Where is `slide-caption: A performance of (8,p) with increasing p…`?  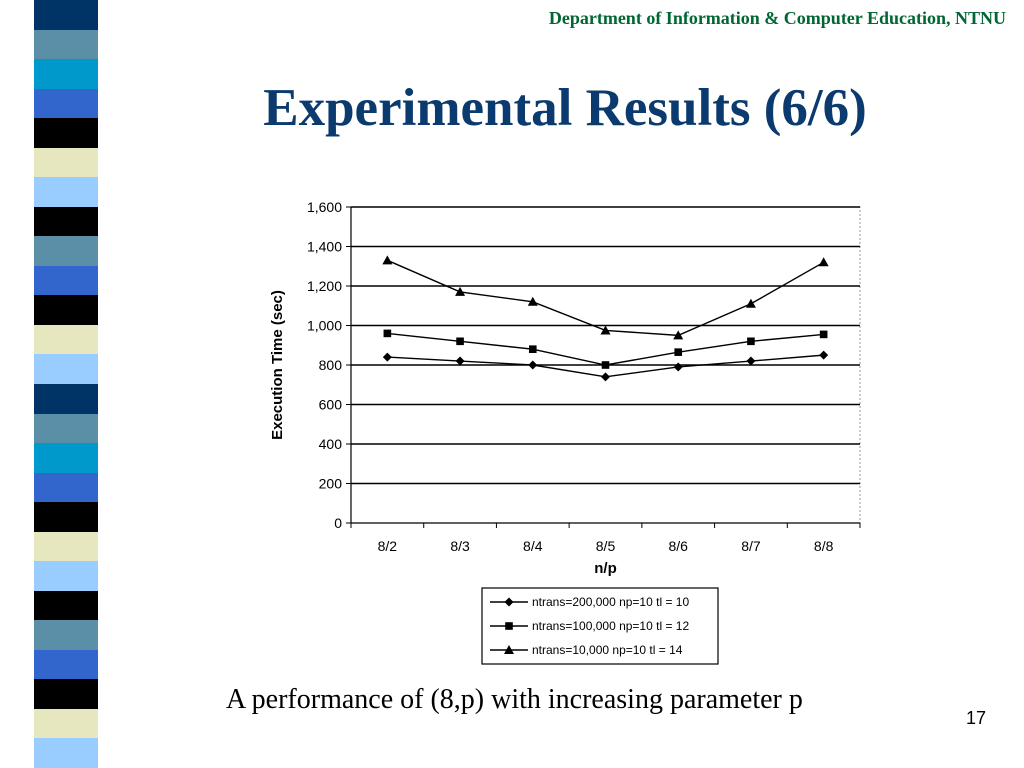 slide-caption: A performance of (8,p) with increasing p… is located at coordinates (514, 699).